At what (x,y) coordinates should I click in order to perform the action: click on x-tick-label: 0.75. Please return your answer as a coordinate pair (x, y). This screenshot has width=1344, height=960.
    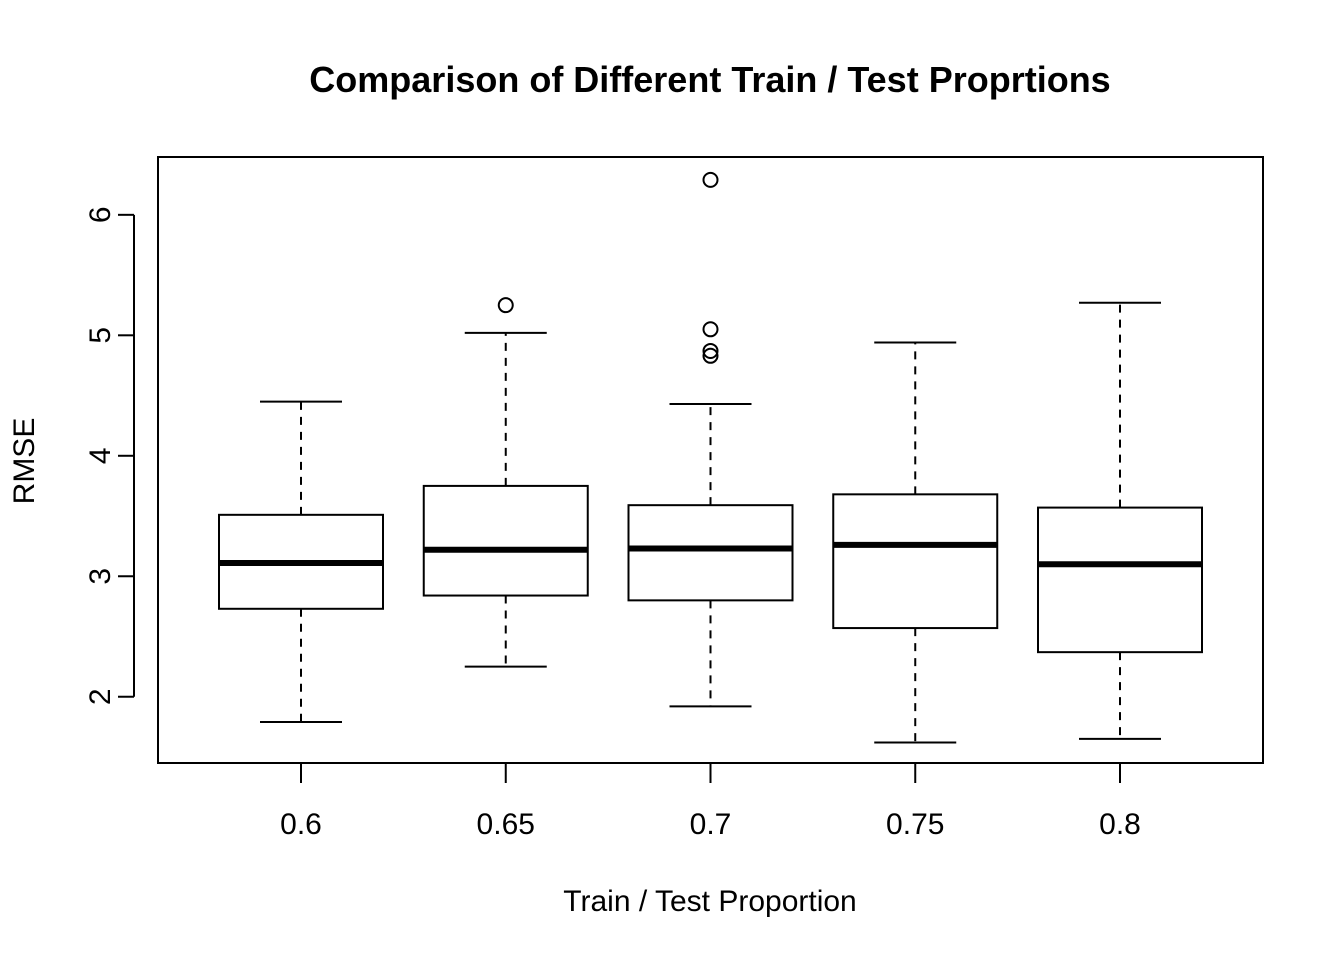
    Looking at the image, I should click on (915, 824).